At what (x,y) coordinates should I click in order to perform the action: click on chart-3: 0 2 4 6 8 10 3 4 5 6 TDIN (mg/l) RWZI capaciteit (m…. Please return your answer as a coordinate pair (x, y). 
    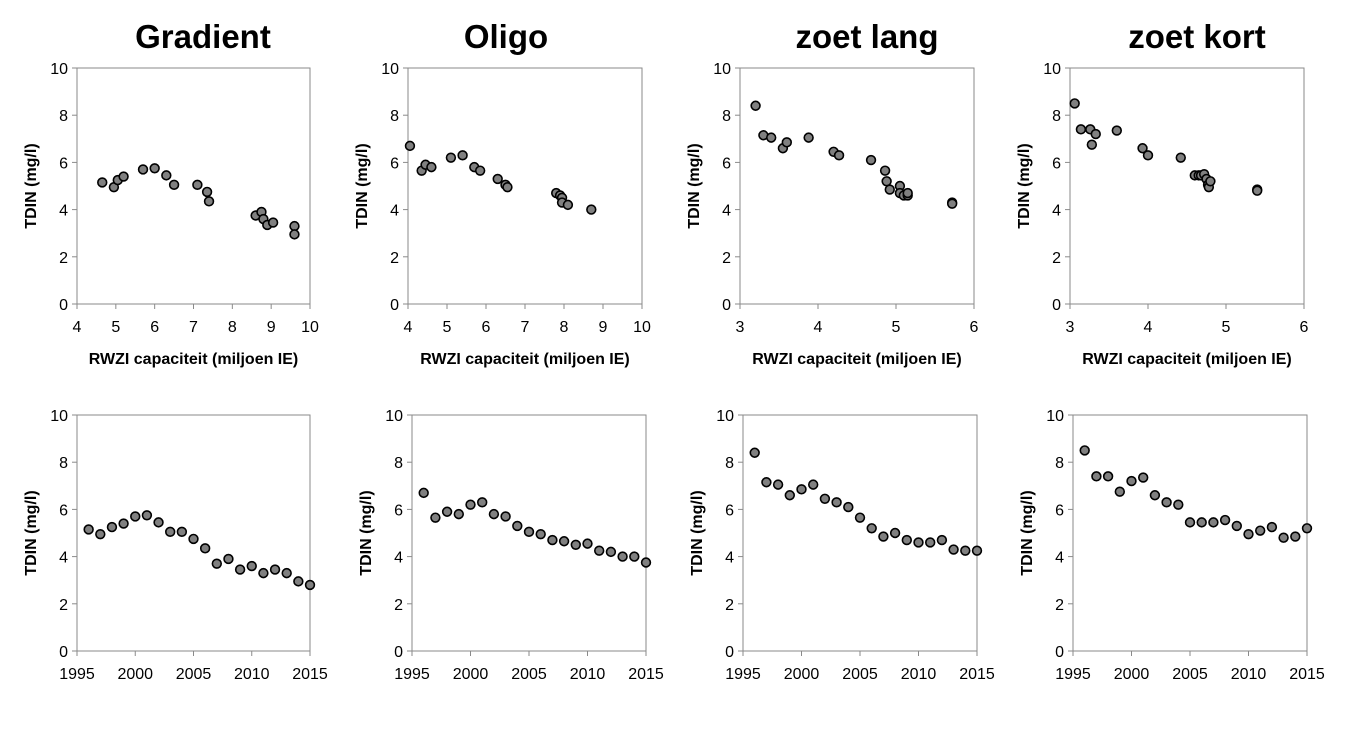
    Looking at the image, I should click on (832, 214).